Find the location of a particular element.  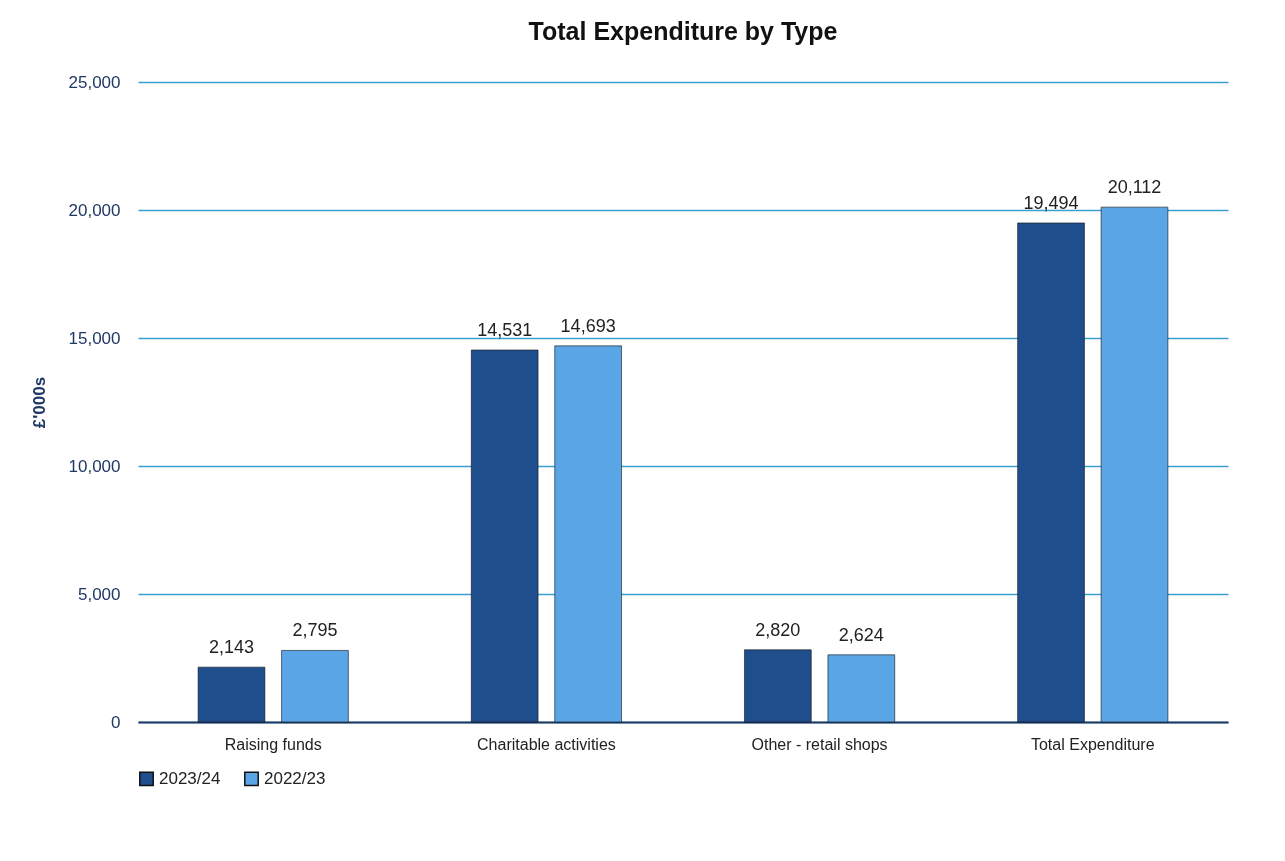

y-tick-label: 0 is located at coordinates (116, 722).